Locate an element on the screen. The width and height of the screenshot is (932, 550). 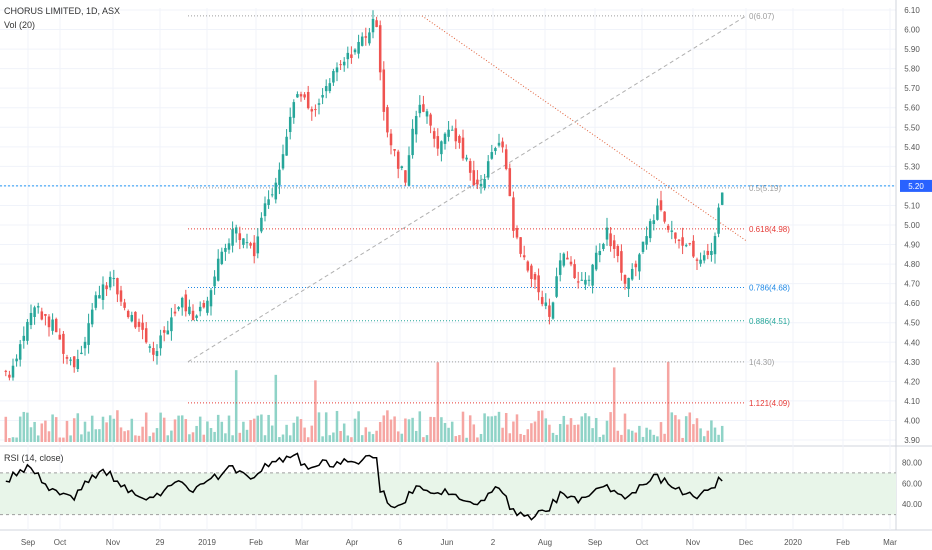
price-tick-label: 5.10 is located at coordinates (912, 205).